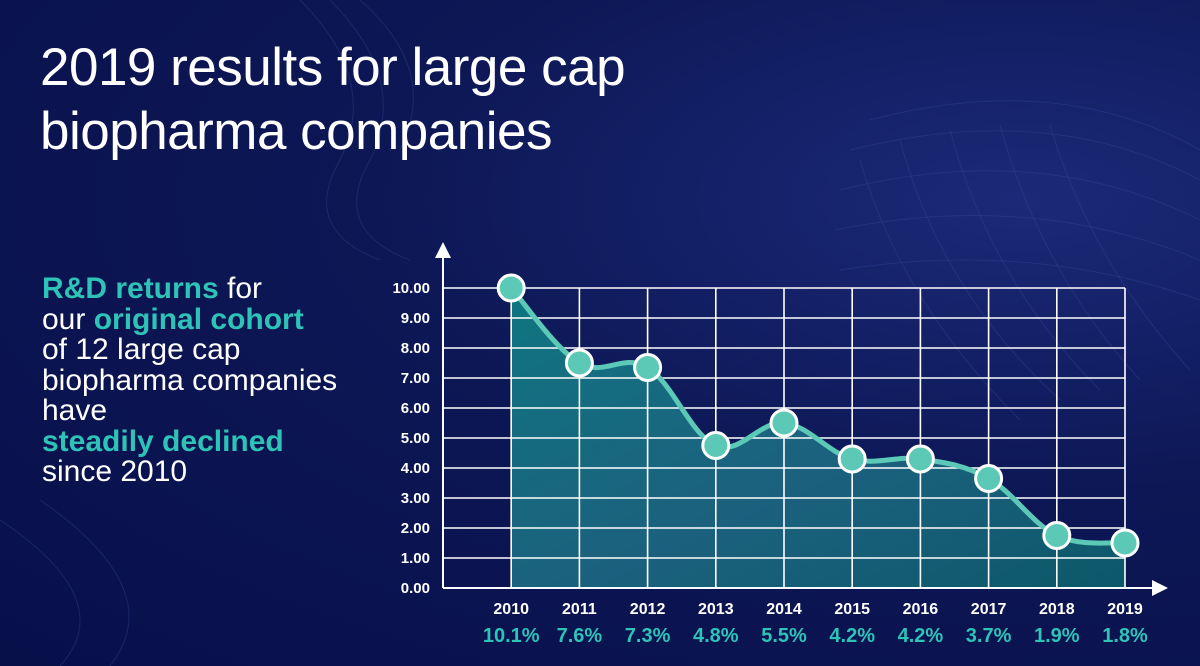 The height and width of the screenshot is (666, 1200). What do you see at coordinates (198, 319) in the screenshot?
I see `highlight-original-cohort: original cohort` at bounding box center [198, 319].